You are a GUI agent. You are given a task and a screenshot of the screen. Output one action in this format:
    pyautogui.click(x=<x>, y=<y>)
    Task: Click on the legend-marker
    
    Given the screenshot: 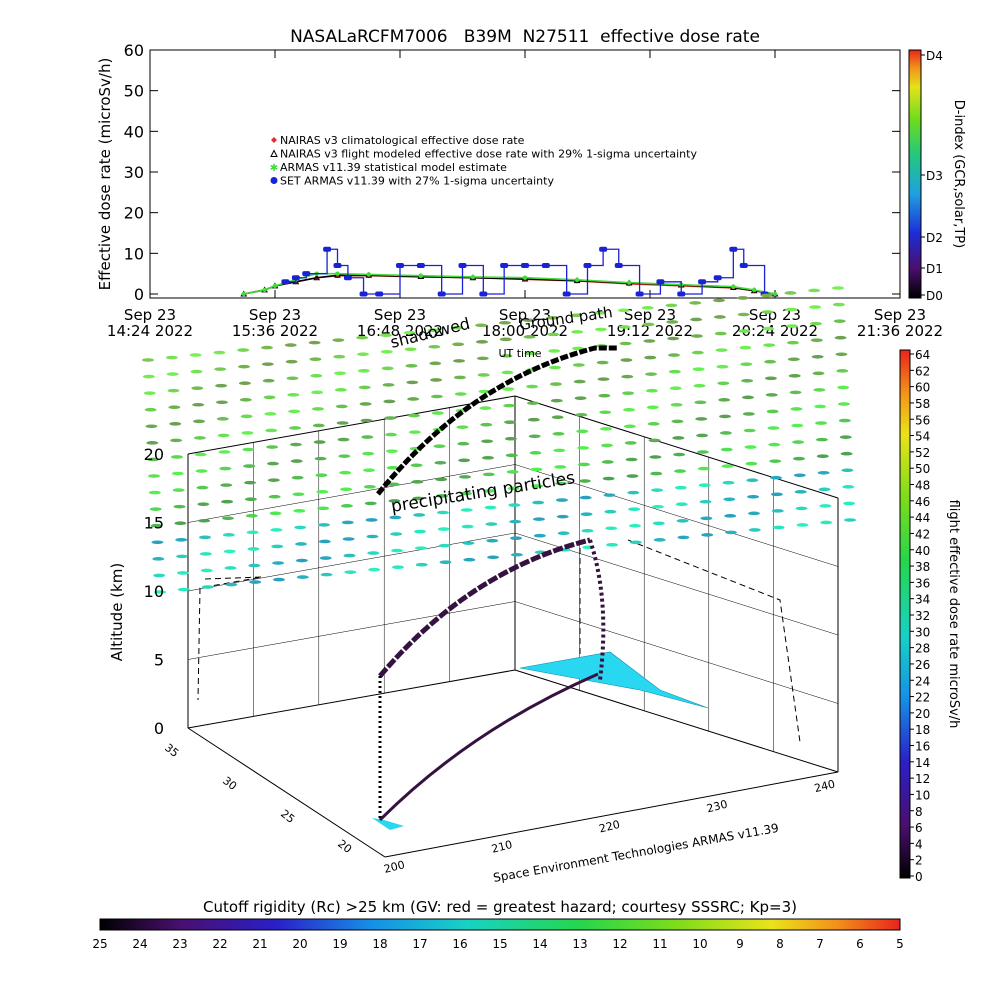 What is the action you would take?
    pyautogui.click(x=274, y=180)
    